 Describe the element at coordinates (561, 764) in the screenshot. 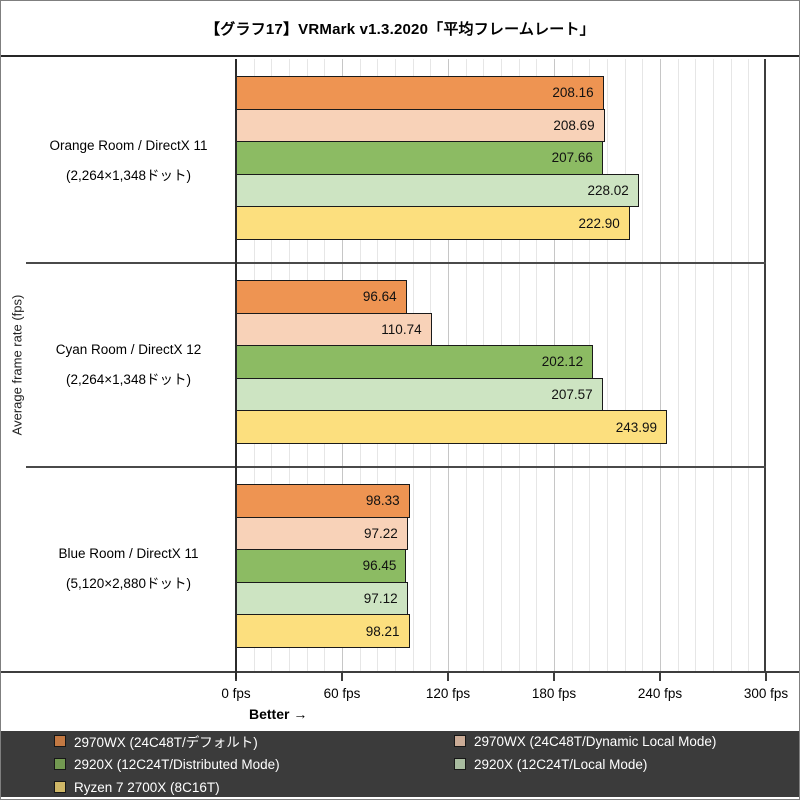

I see `legend-label: 2920X (12C24T/Local Mode)` at that location.